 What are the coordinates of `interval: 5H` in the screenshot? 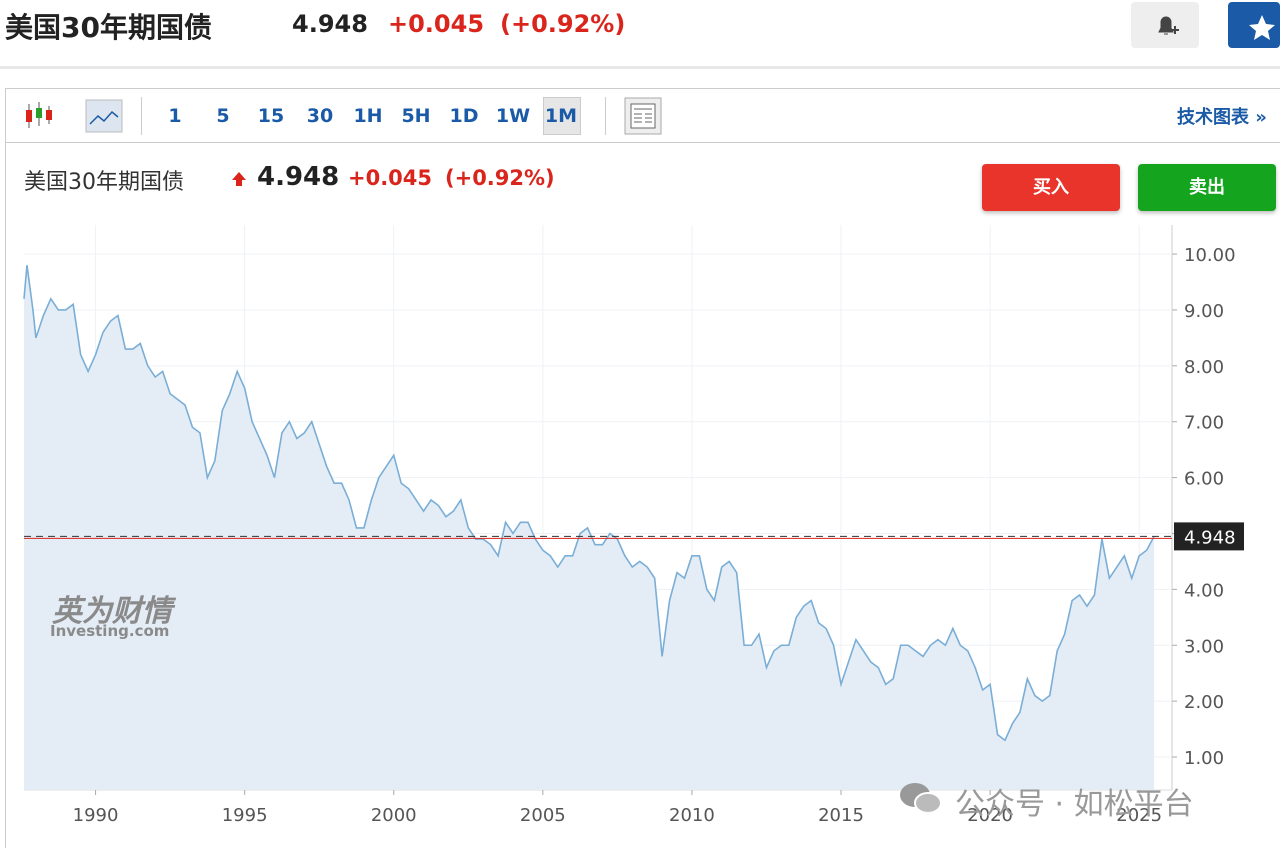 It's located at (416, 116).